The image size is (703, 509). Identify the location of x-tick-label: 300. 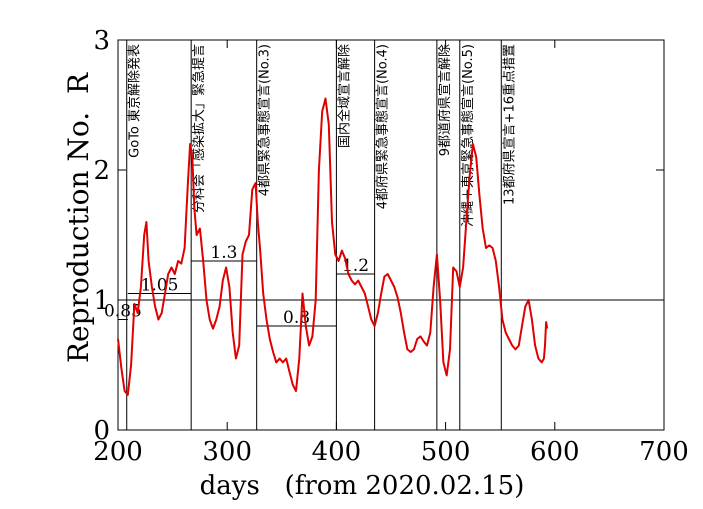
(227, 452).